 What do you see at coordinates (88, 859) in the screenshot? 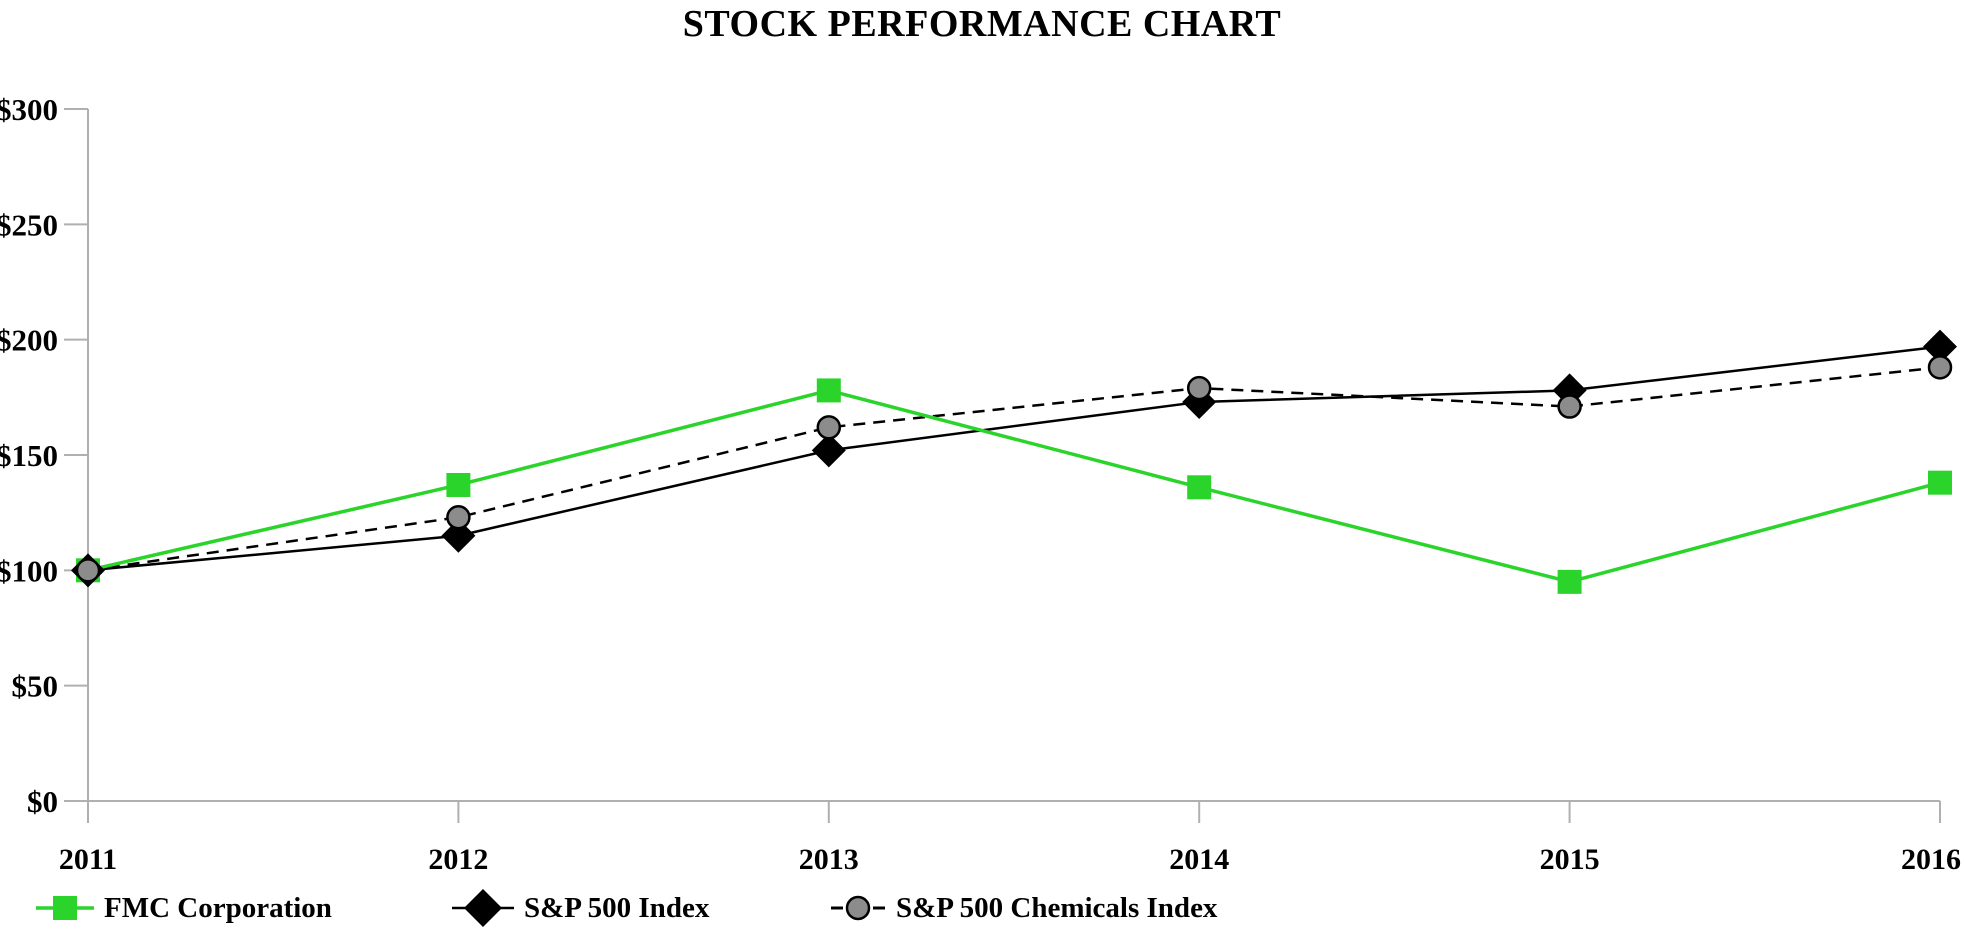
I see `x-tick-label: 2011` at bounding box center [88, 859].